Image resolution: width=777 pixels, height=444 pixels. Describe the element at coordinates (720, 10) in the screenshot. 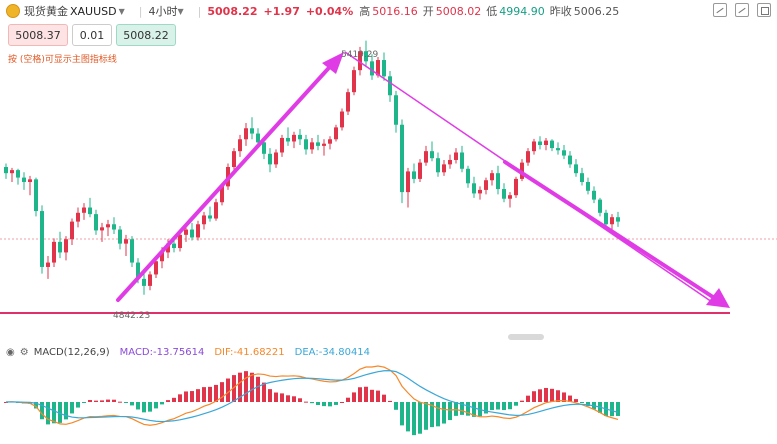

I see `drawing-tool-icon` at that location.